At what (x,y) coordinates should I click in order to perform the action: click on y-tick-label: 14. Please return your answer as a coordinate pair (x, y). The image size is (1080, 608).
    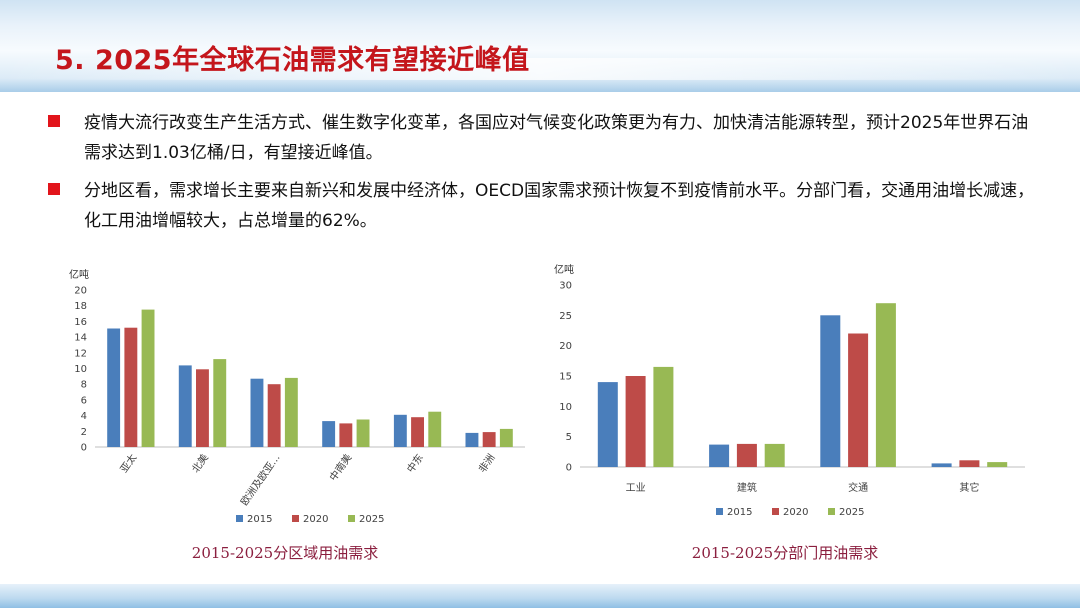
    Looking at the image, I should click on (80, 338).